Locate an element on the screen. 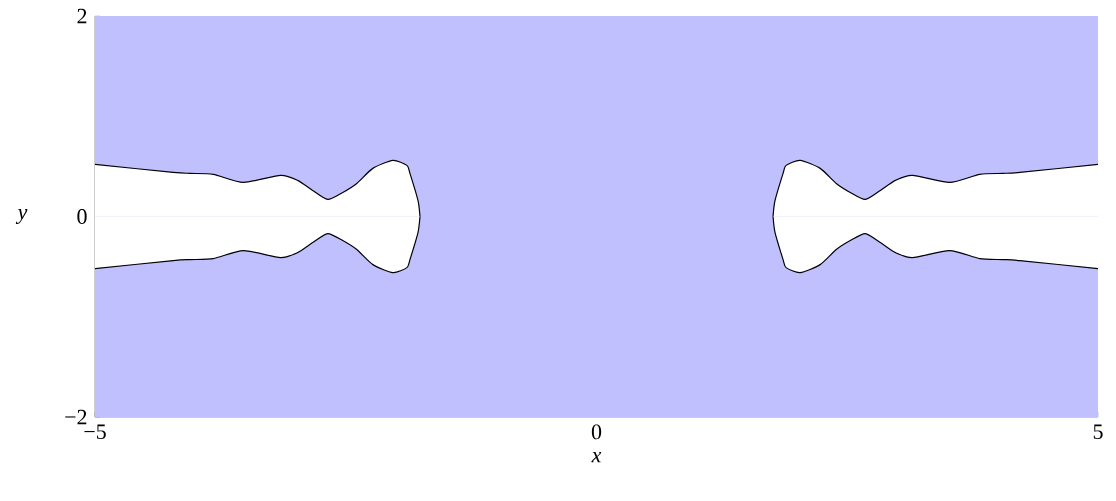 The width and height of the screenshot is (1116, 501). x-tick-label: 0 is located at coordinates (596, 432).